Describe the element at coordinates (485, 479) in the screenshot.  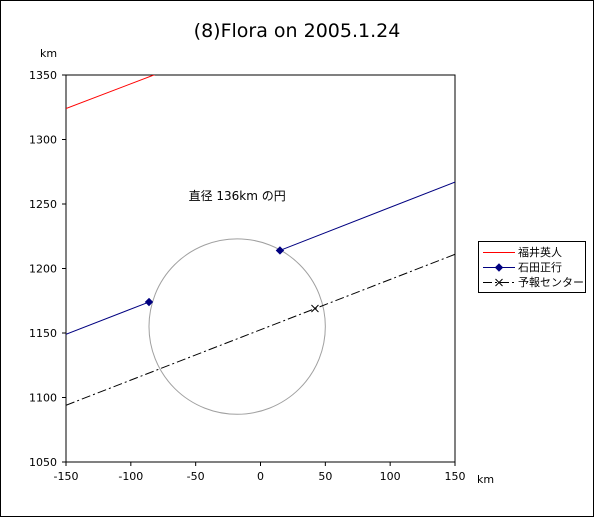
I see `x-axis-label: km` at that location.